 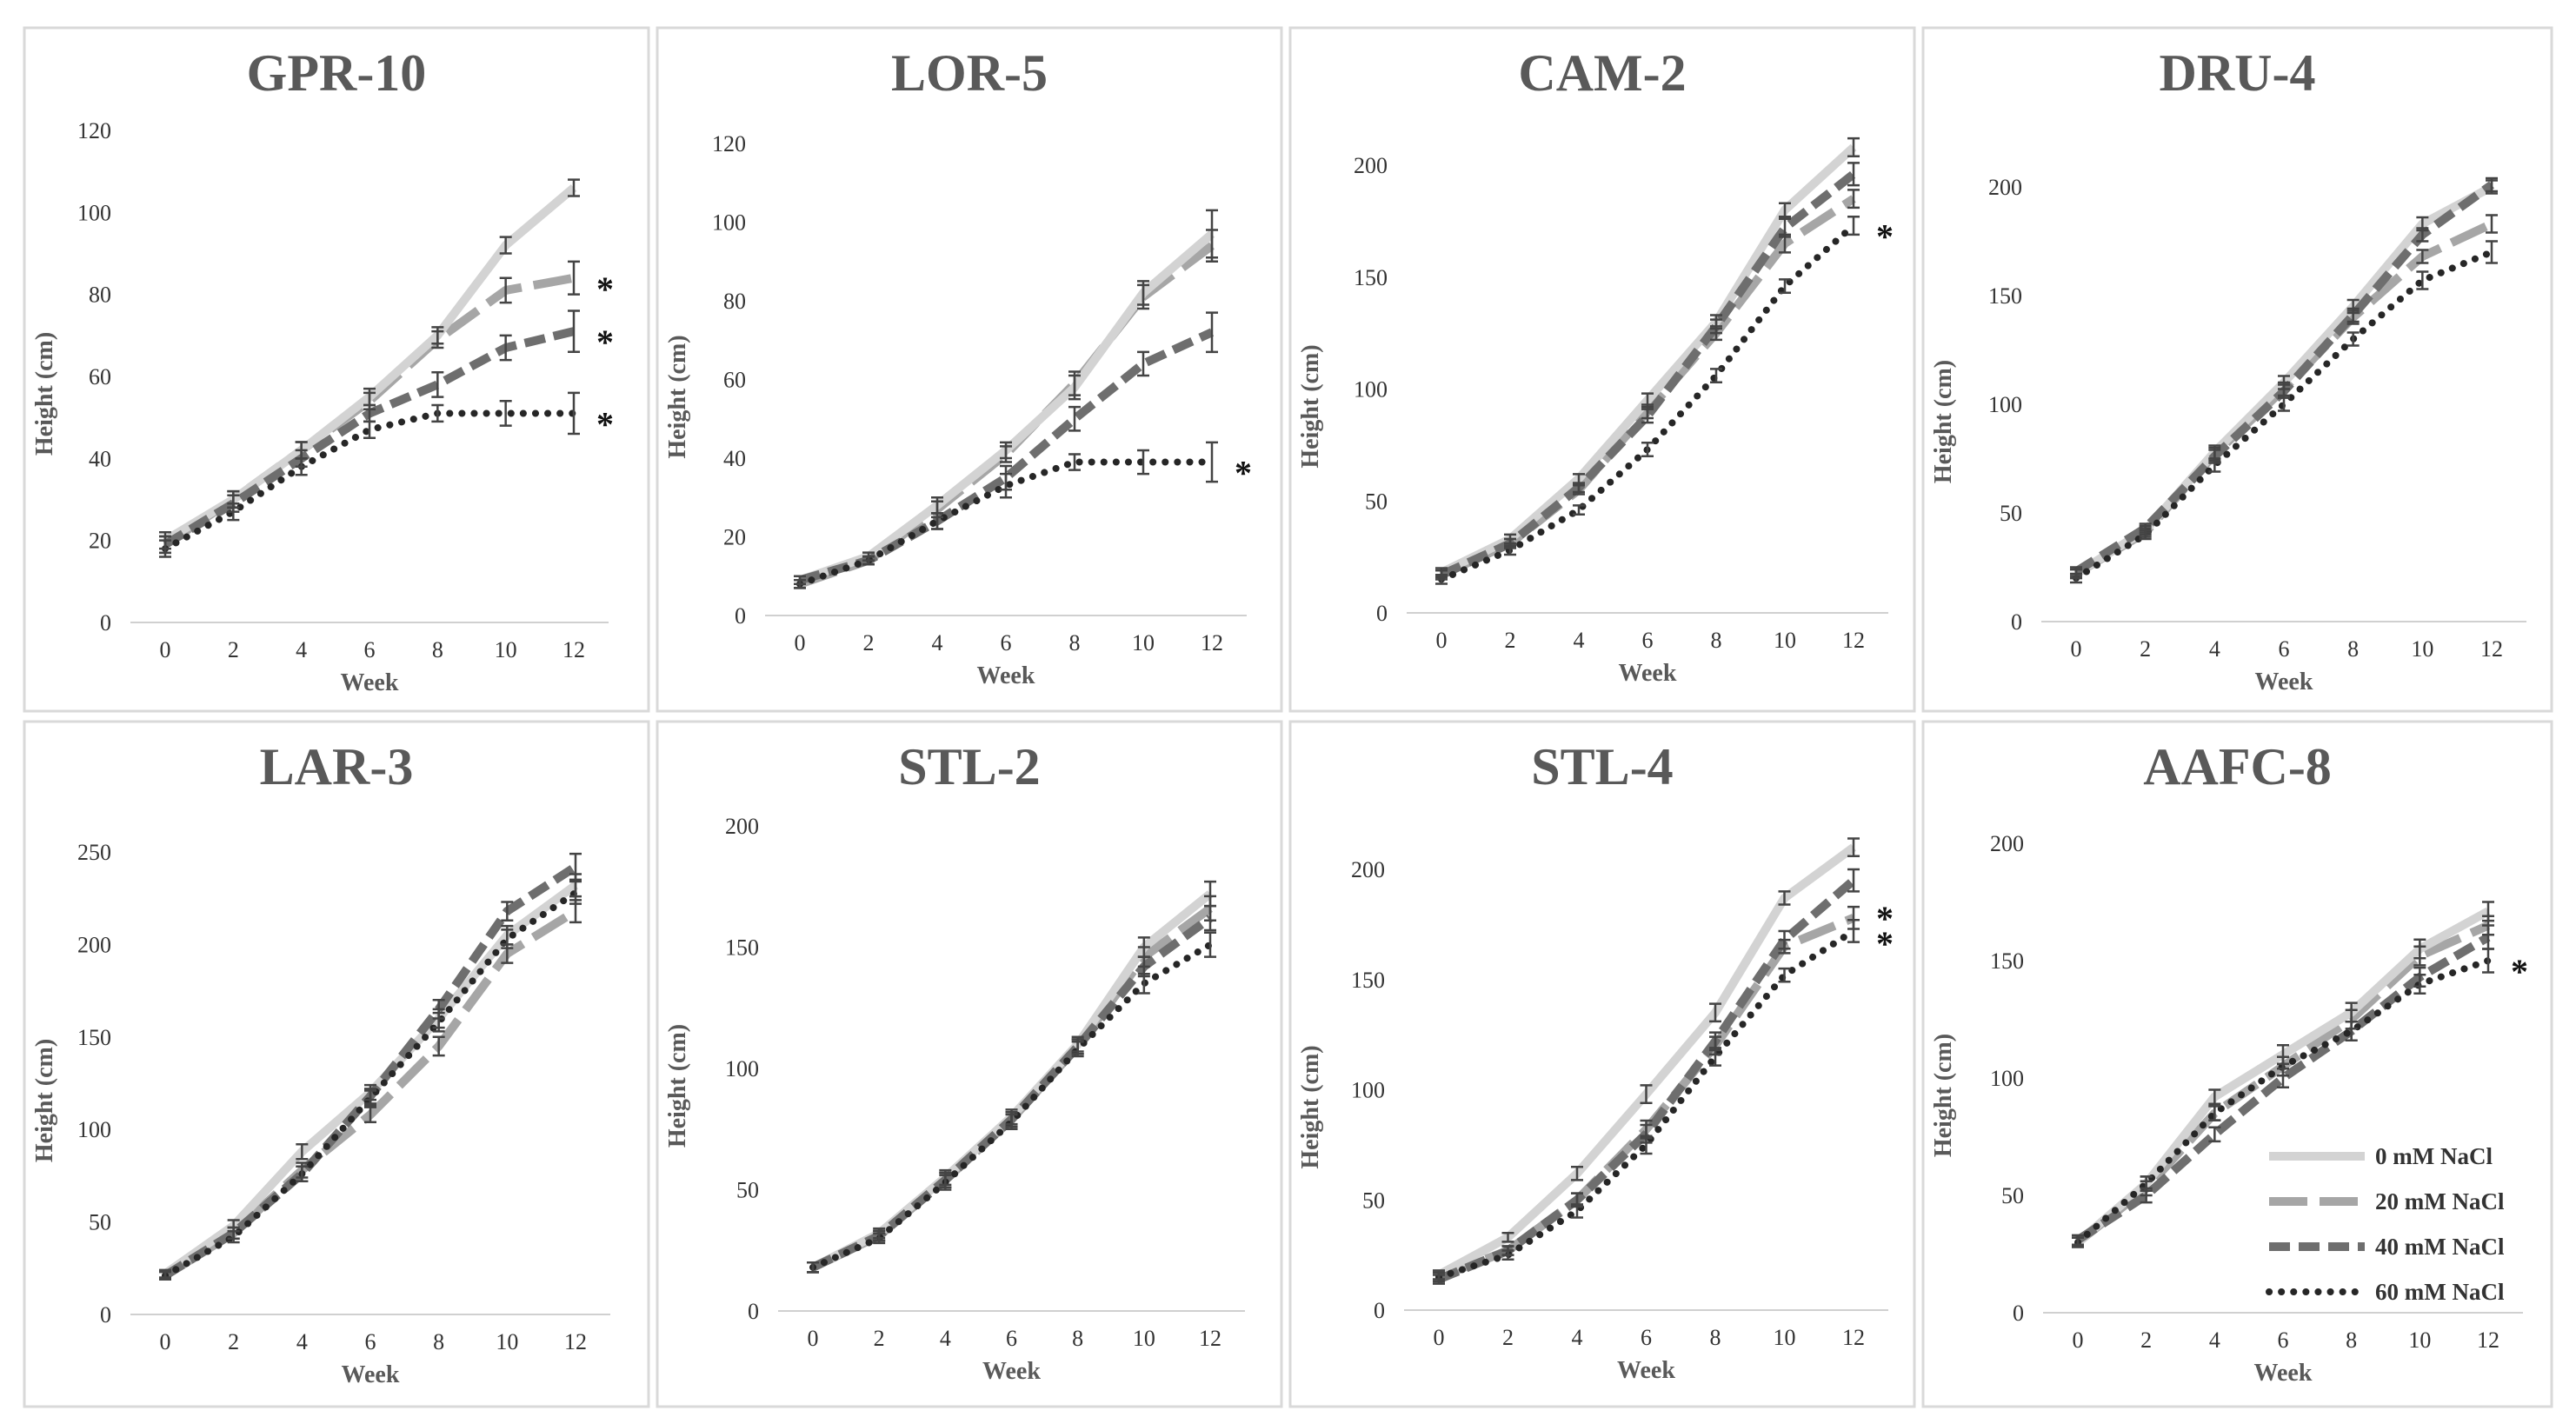 What do you see at coordinates (729, 143) in the screenshot?
I see `y-tick-label: 120` at bounding box center [729, 143].